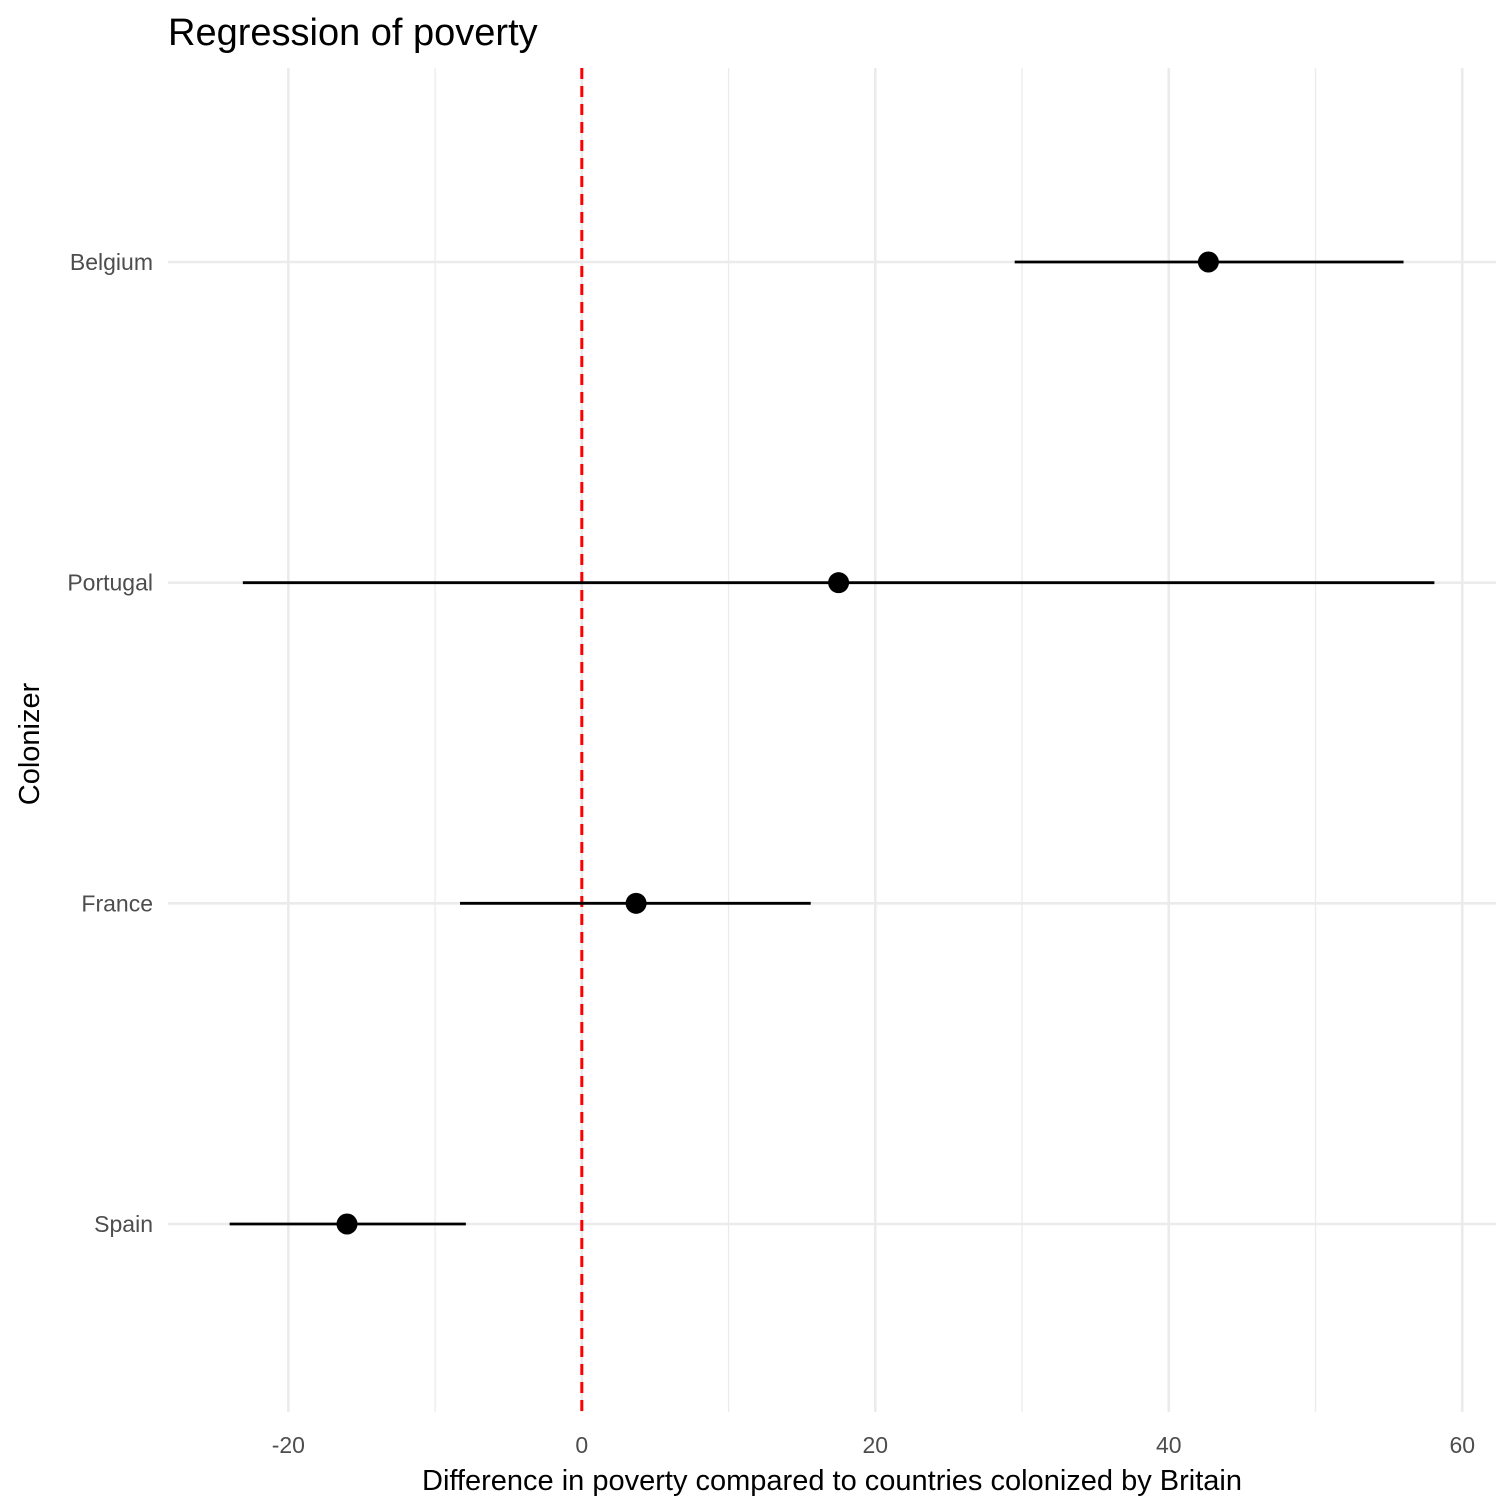  I want to click on x-axis-ticks: -20 0 20 40 60, so click(873, 1445).